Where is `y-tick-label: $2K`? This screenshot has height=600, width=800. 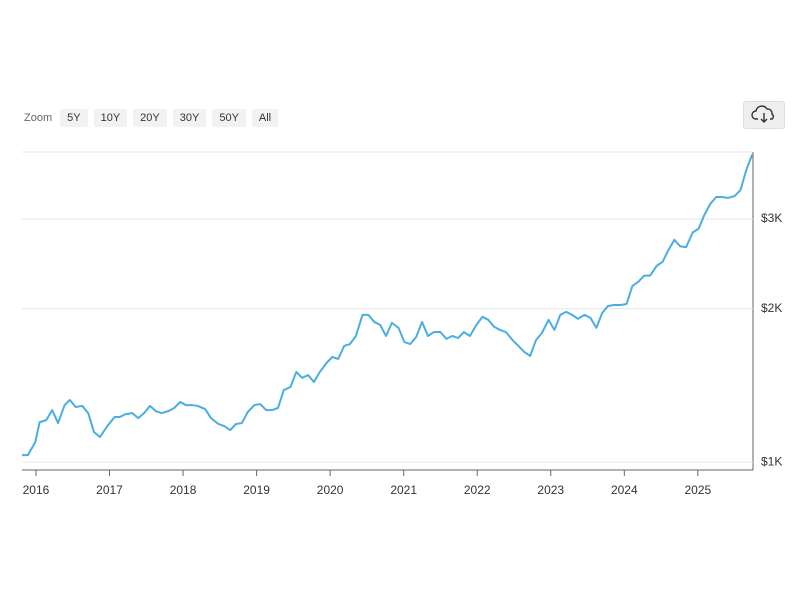 y-tick-label: $2K is located at coordinates (771, 308).